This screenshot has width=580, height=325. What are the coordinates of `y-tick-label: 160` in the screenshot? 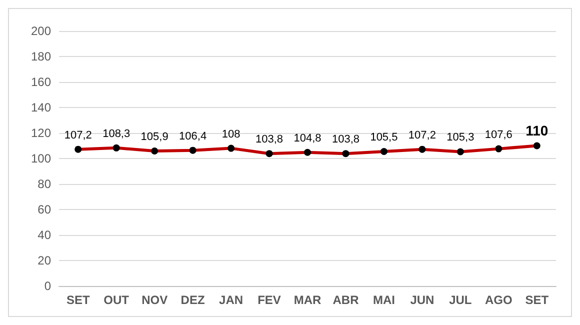 It's located at (41, 82).